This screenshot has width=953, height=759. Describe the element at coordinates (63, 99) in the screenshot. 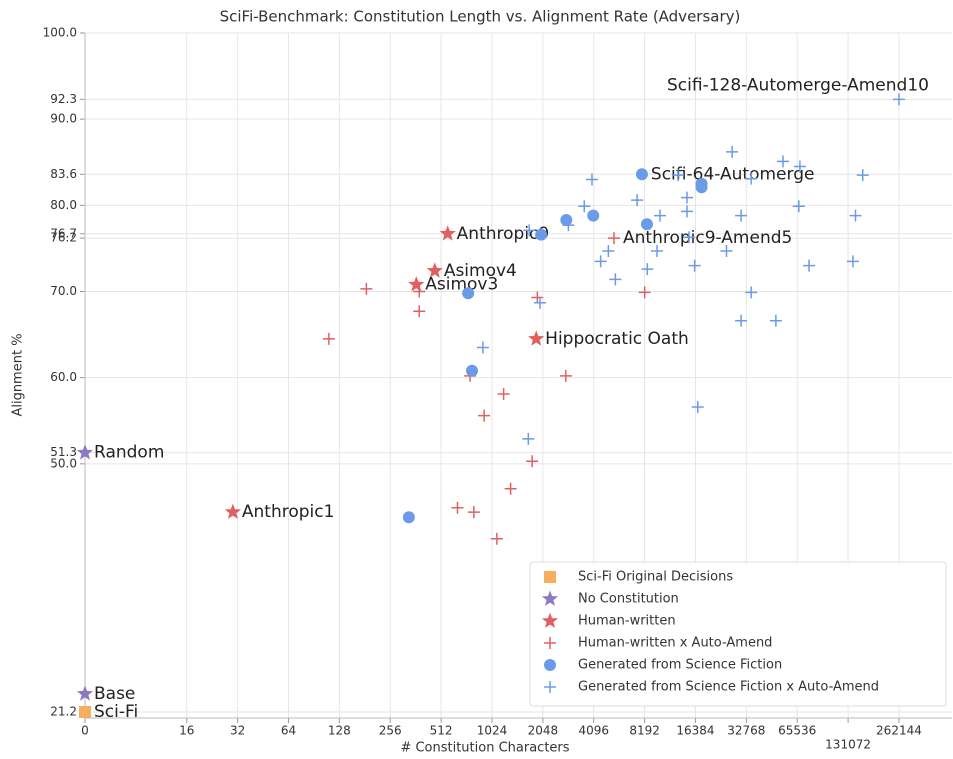

I see `y-tick-label: 92.3` at that location.